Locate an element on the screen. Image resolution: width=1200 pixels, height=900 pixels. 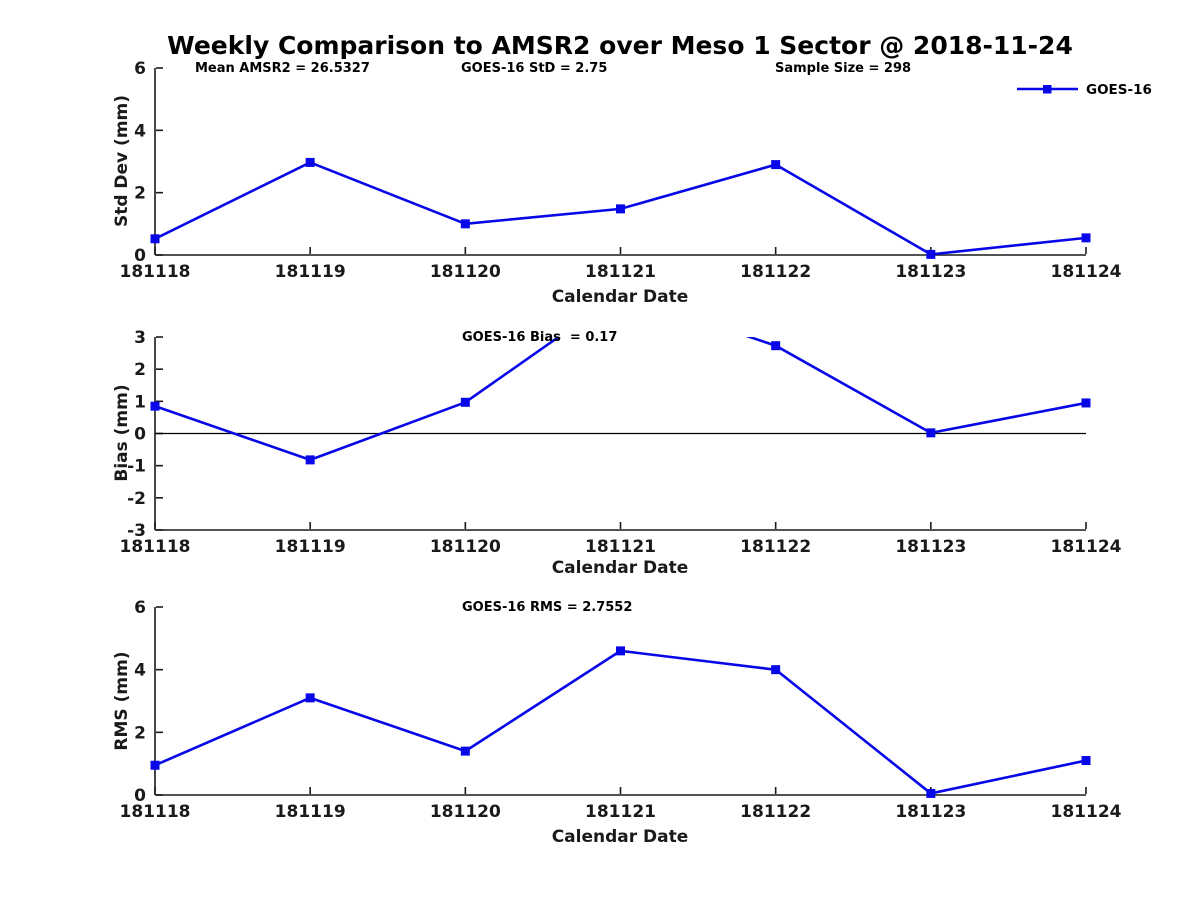
annotation-goes16-std: GOES-16 StD = 2.75 is located at coordinates (534, 68).